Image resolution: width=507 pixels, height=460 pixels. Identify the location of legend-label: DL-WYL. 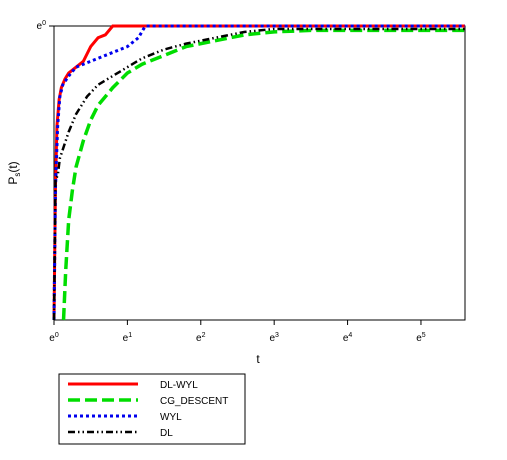
(179, 385).